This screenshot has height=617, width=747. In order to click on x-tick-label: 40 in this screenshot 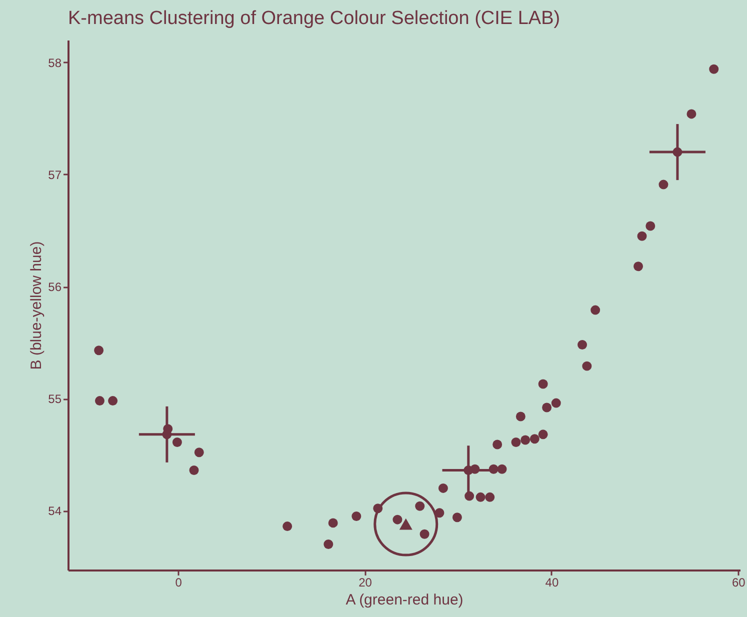, I will do `click(552, 583)`.